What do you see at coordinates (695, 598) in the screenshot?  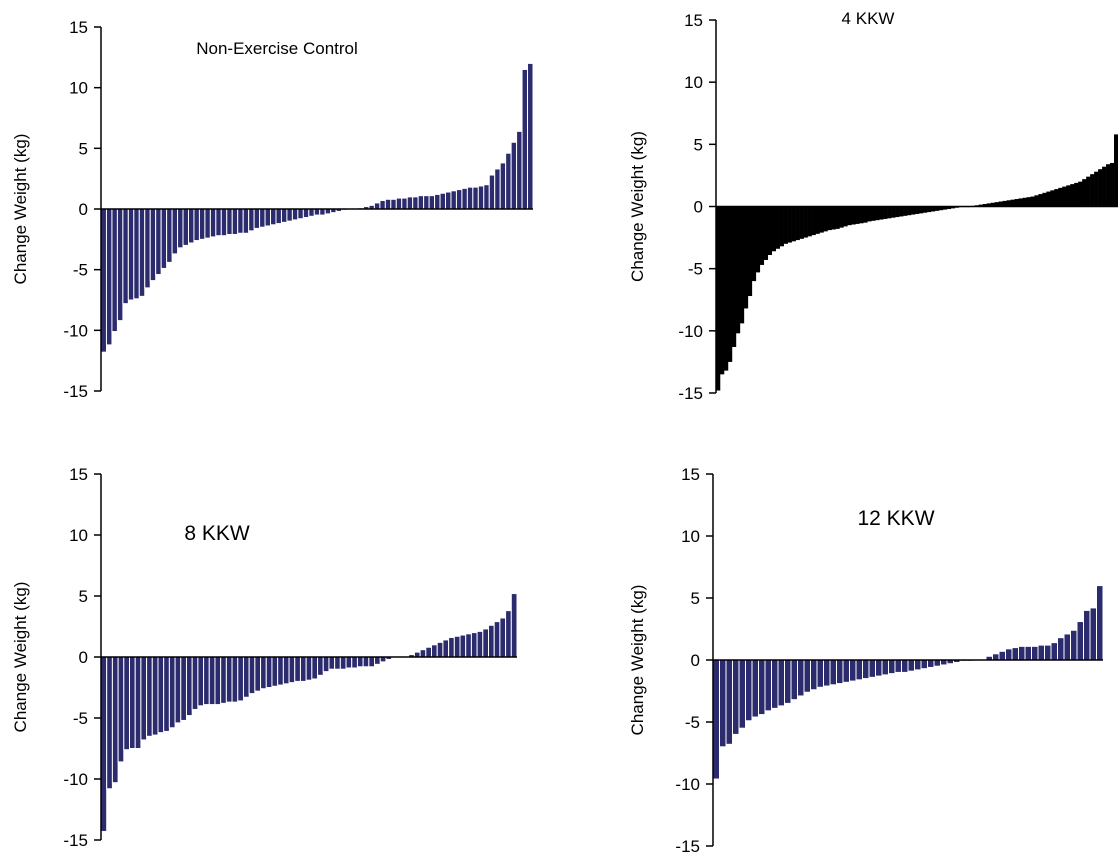 I see `y-tick-label: 5` at bounding box center [695, 598].